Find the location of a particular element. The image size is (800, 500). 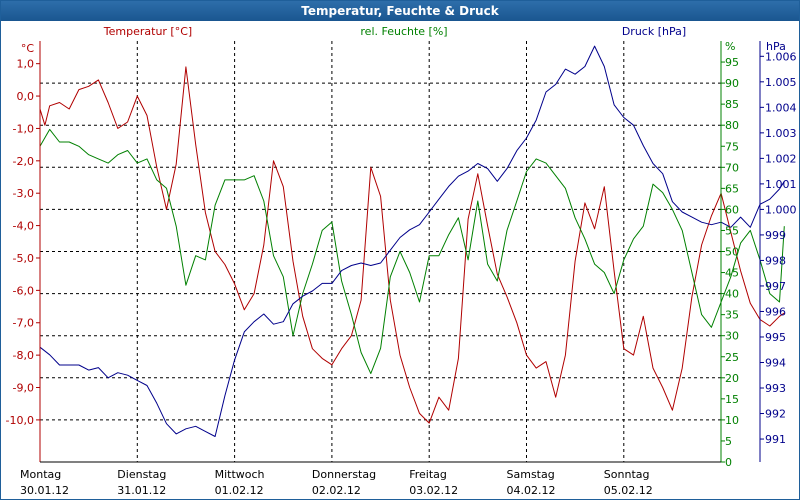

x-tick-date: 01.02.12 is located at coordinates (239, 490).